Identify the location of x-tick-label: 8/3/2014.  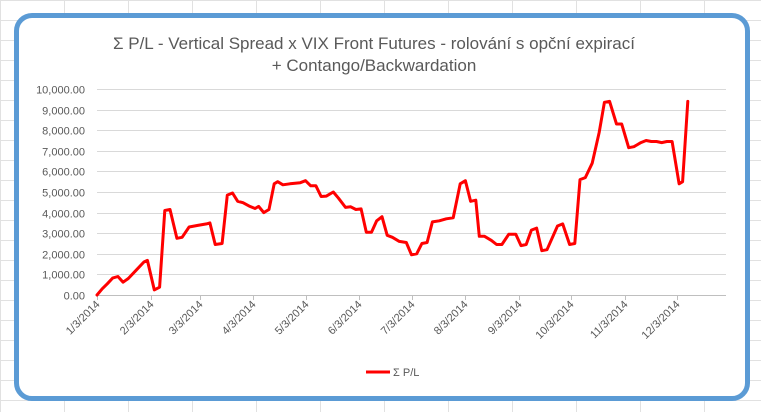
(451, 318).